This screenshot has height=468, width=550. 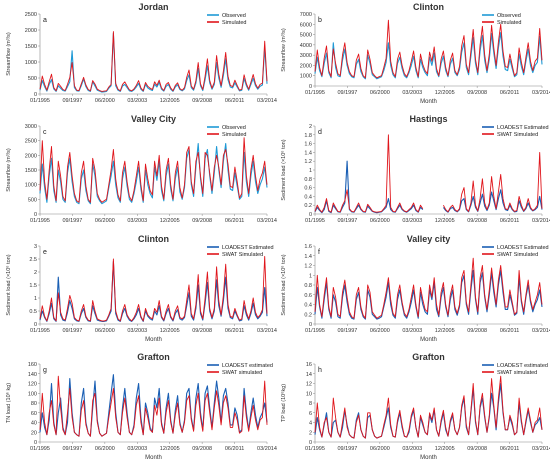 I want to click on chart-e-x-tick-label: 09/1997, so click(x=72, y=331).